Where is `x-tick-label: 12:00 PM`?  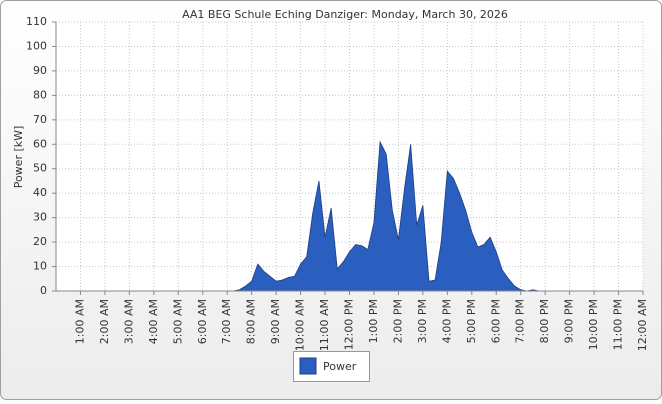 x-tick-label: 12:00 PM is located at coordinates (349, 324).